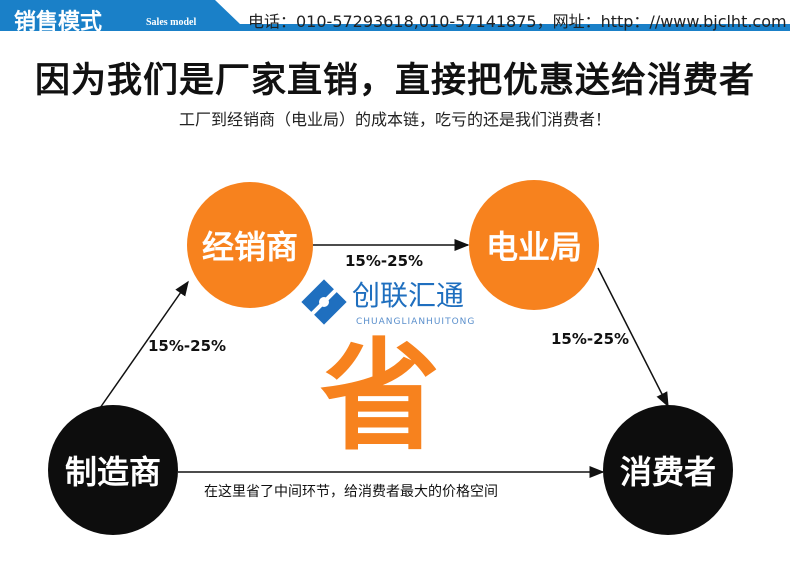 Image resolution: width=790 pixels, height=564 pixels. Describe the element at coordinates (408, 295) in the screenshot. I see `watermark-text: 创联汇通` at that location.